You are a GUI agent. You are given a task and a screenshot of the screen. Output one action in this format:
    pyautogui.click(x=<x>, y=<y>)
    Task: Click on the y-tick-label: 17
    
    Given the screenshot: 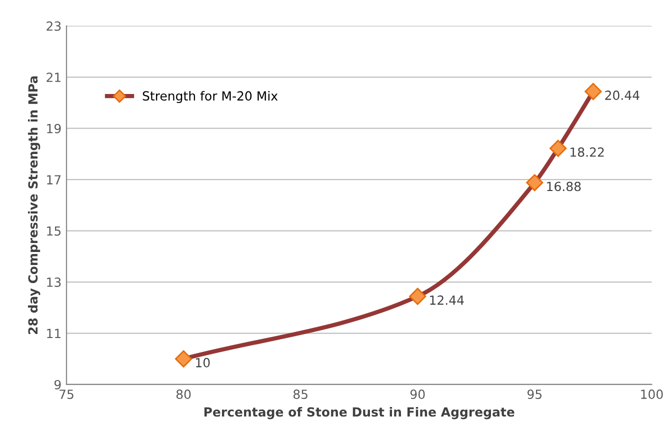 What is the action you would take?
    pyautogui.click(x=54, y=179)
    